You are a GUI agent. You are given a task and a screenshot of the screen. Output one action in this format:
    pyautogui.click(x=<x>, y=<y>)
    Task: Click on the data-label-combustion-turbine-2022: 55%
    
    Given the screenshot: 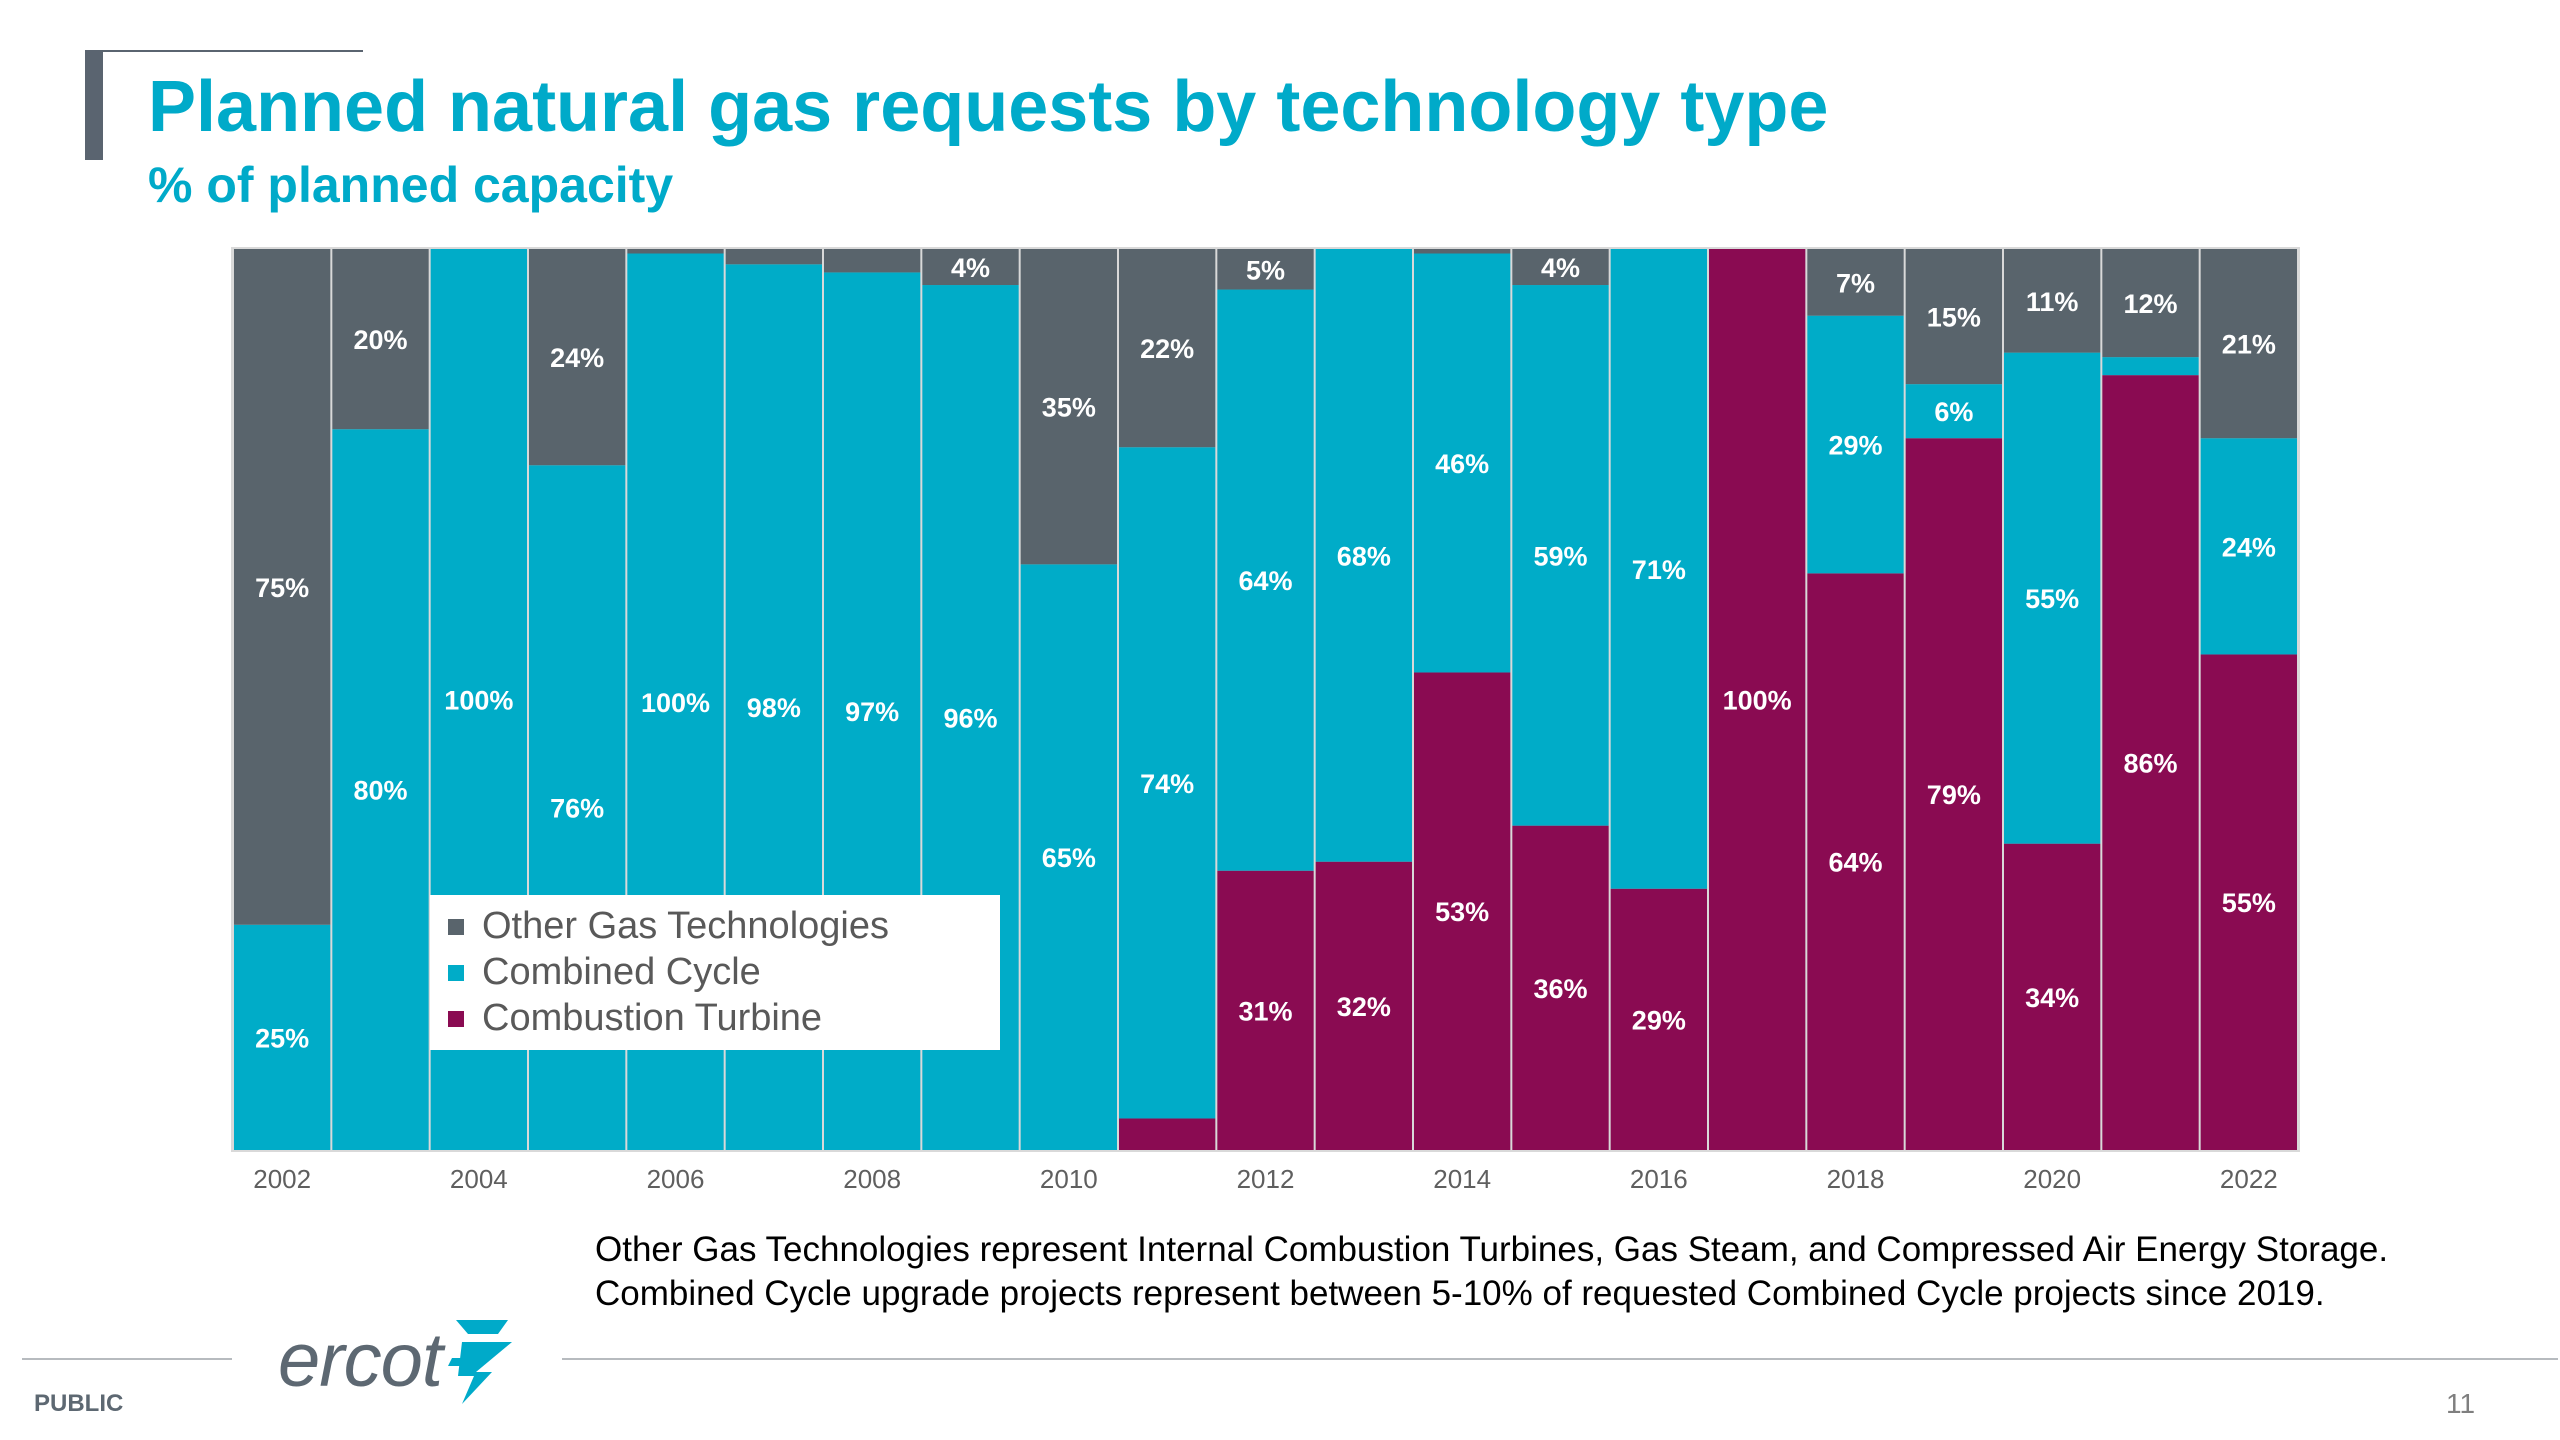 What is the action you would take?
    pyautogui.click(x=2249, y=903)
    